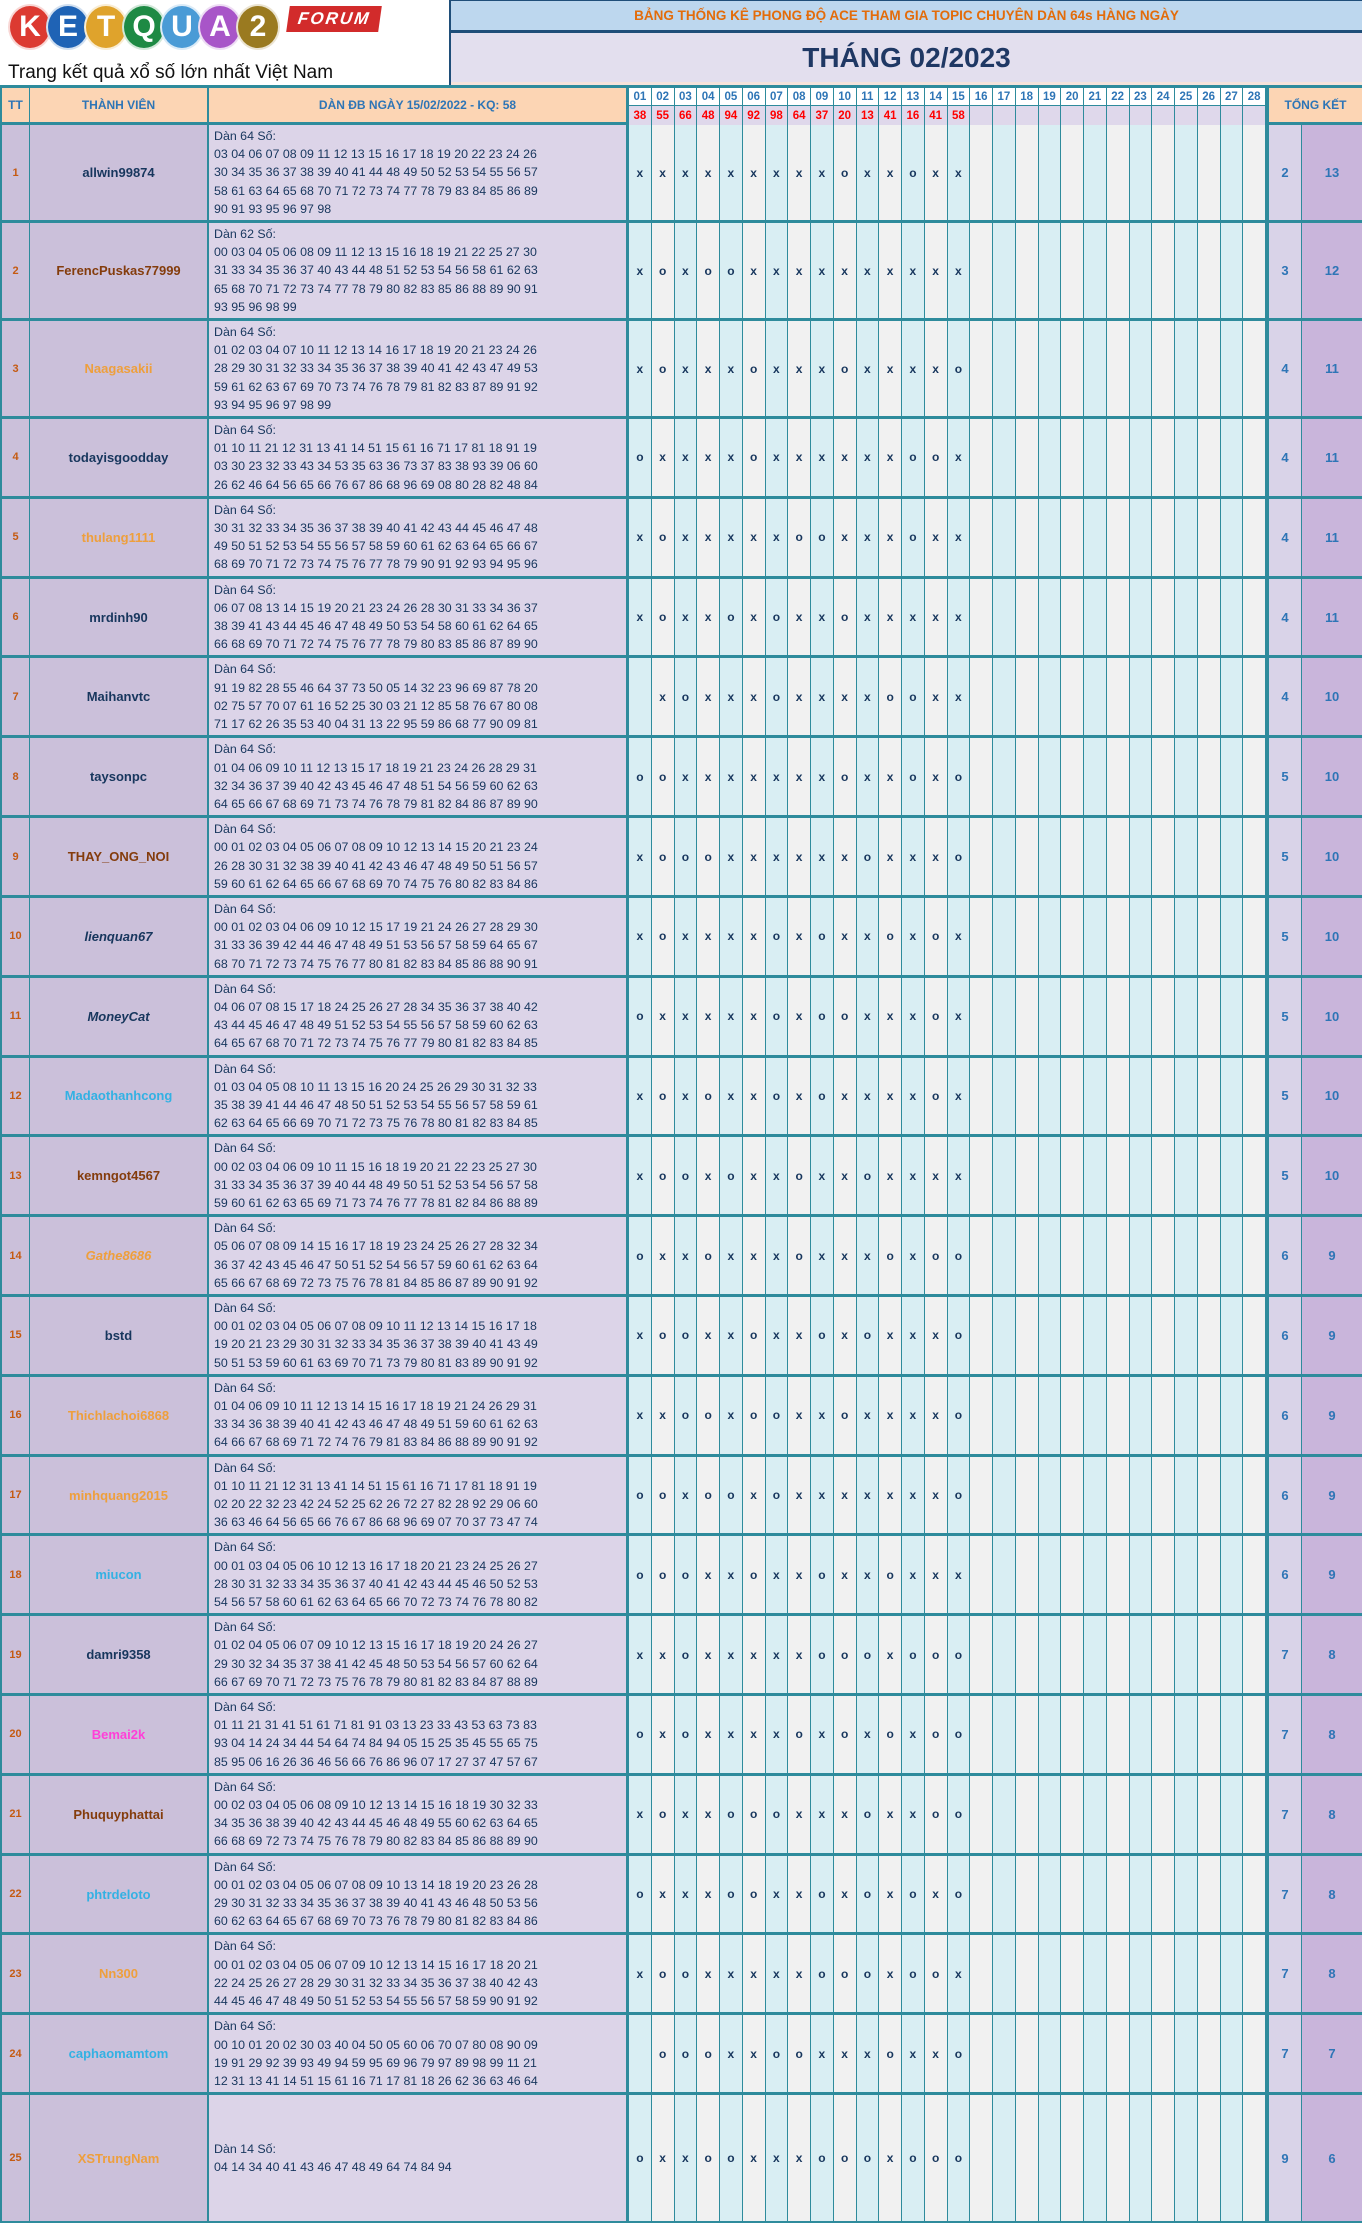  Describe the element at coordinates (16, 1255) in the screenshot. I see `tt-cell: 14` at that location.